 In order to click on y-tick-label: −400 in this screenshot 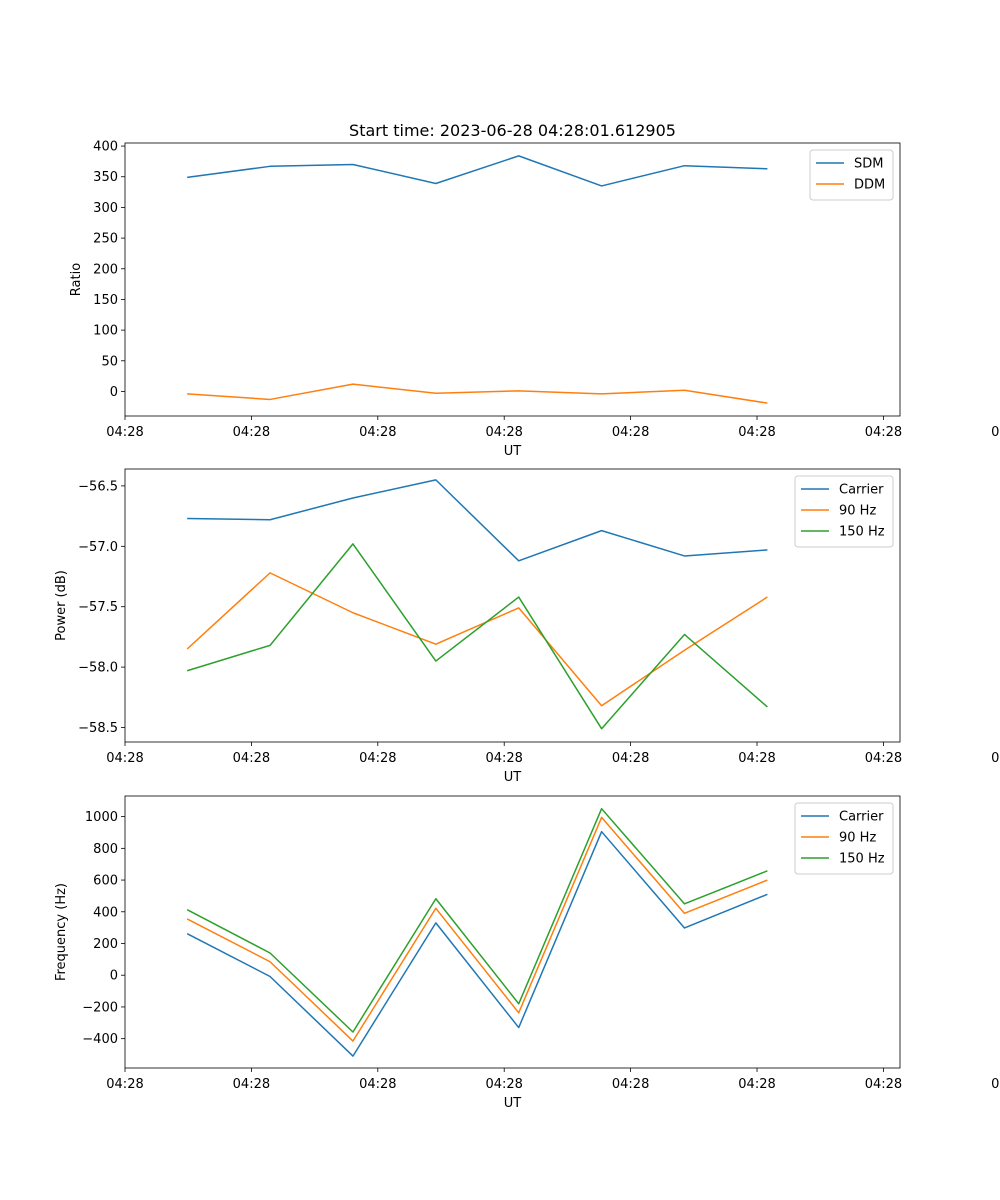, I will do `click(100, 1039)`.